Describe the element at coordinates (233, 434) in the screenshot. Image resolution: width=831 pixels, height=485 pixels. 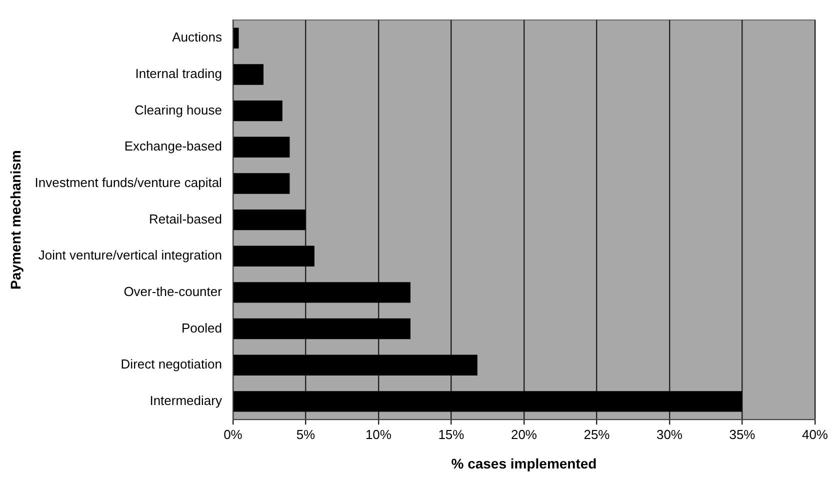
I see `x-tick-label: 0%` at that location.